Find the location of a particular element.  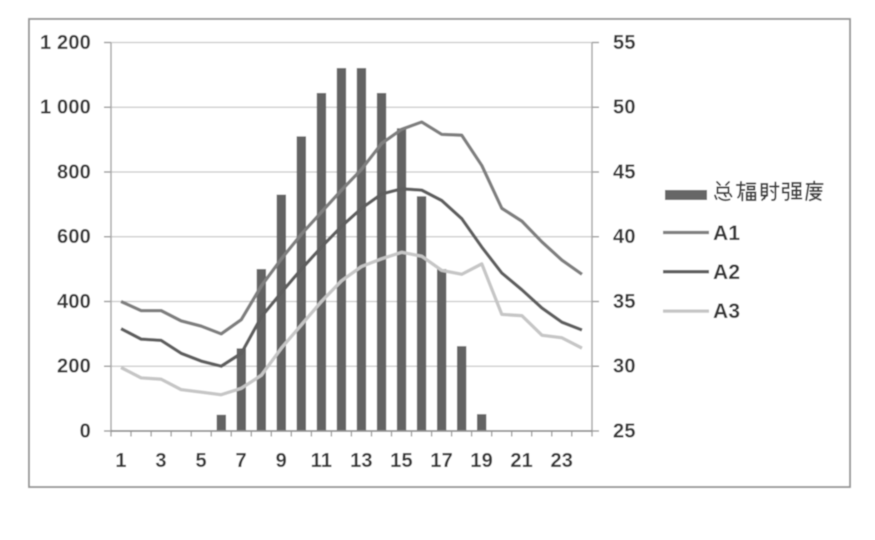

svg-text: 600 is located at coordinates (74, 237).